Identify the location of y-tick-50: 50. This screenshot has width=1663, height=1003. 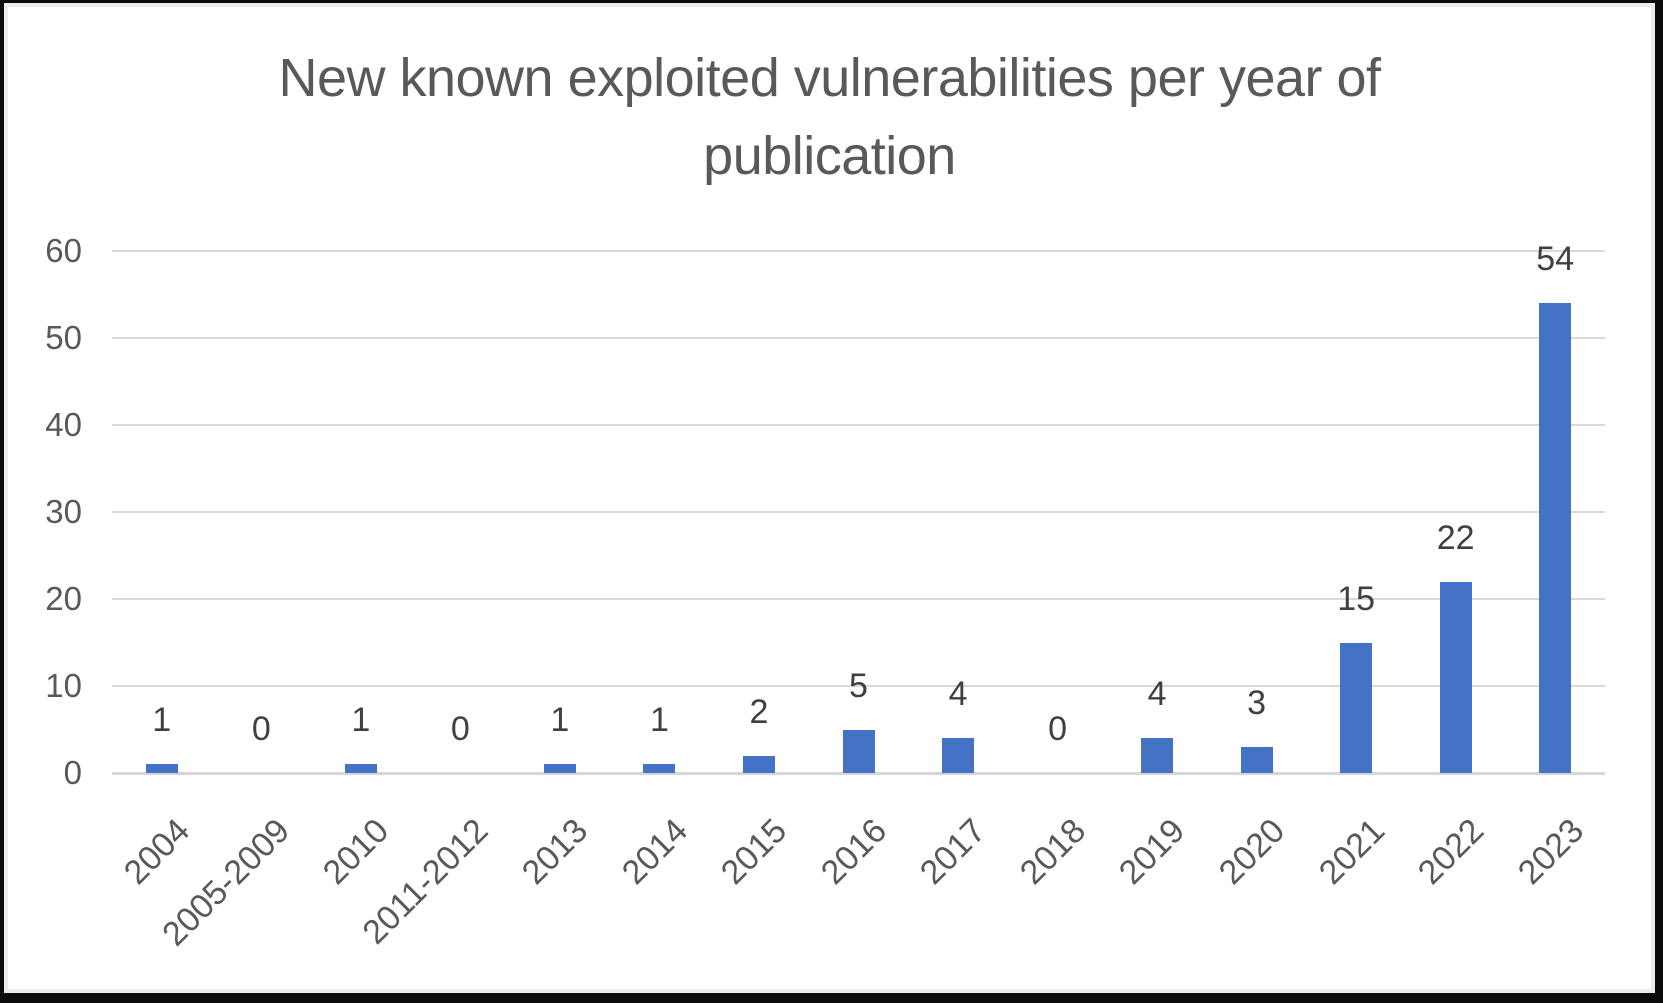
(63, 337).